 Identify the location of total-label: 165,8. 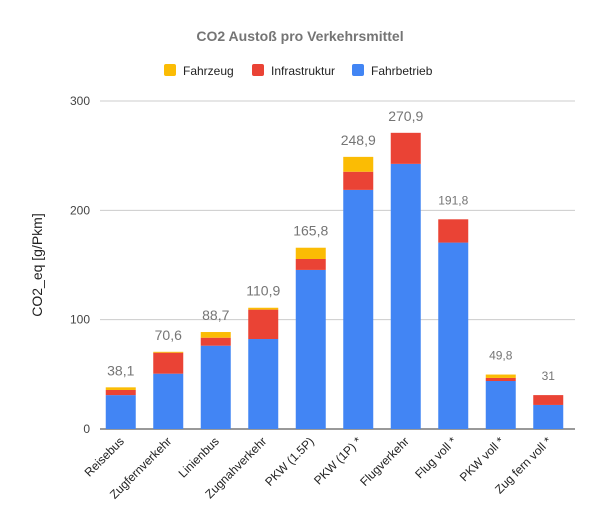
(310, 231).